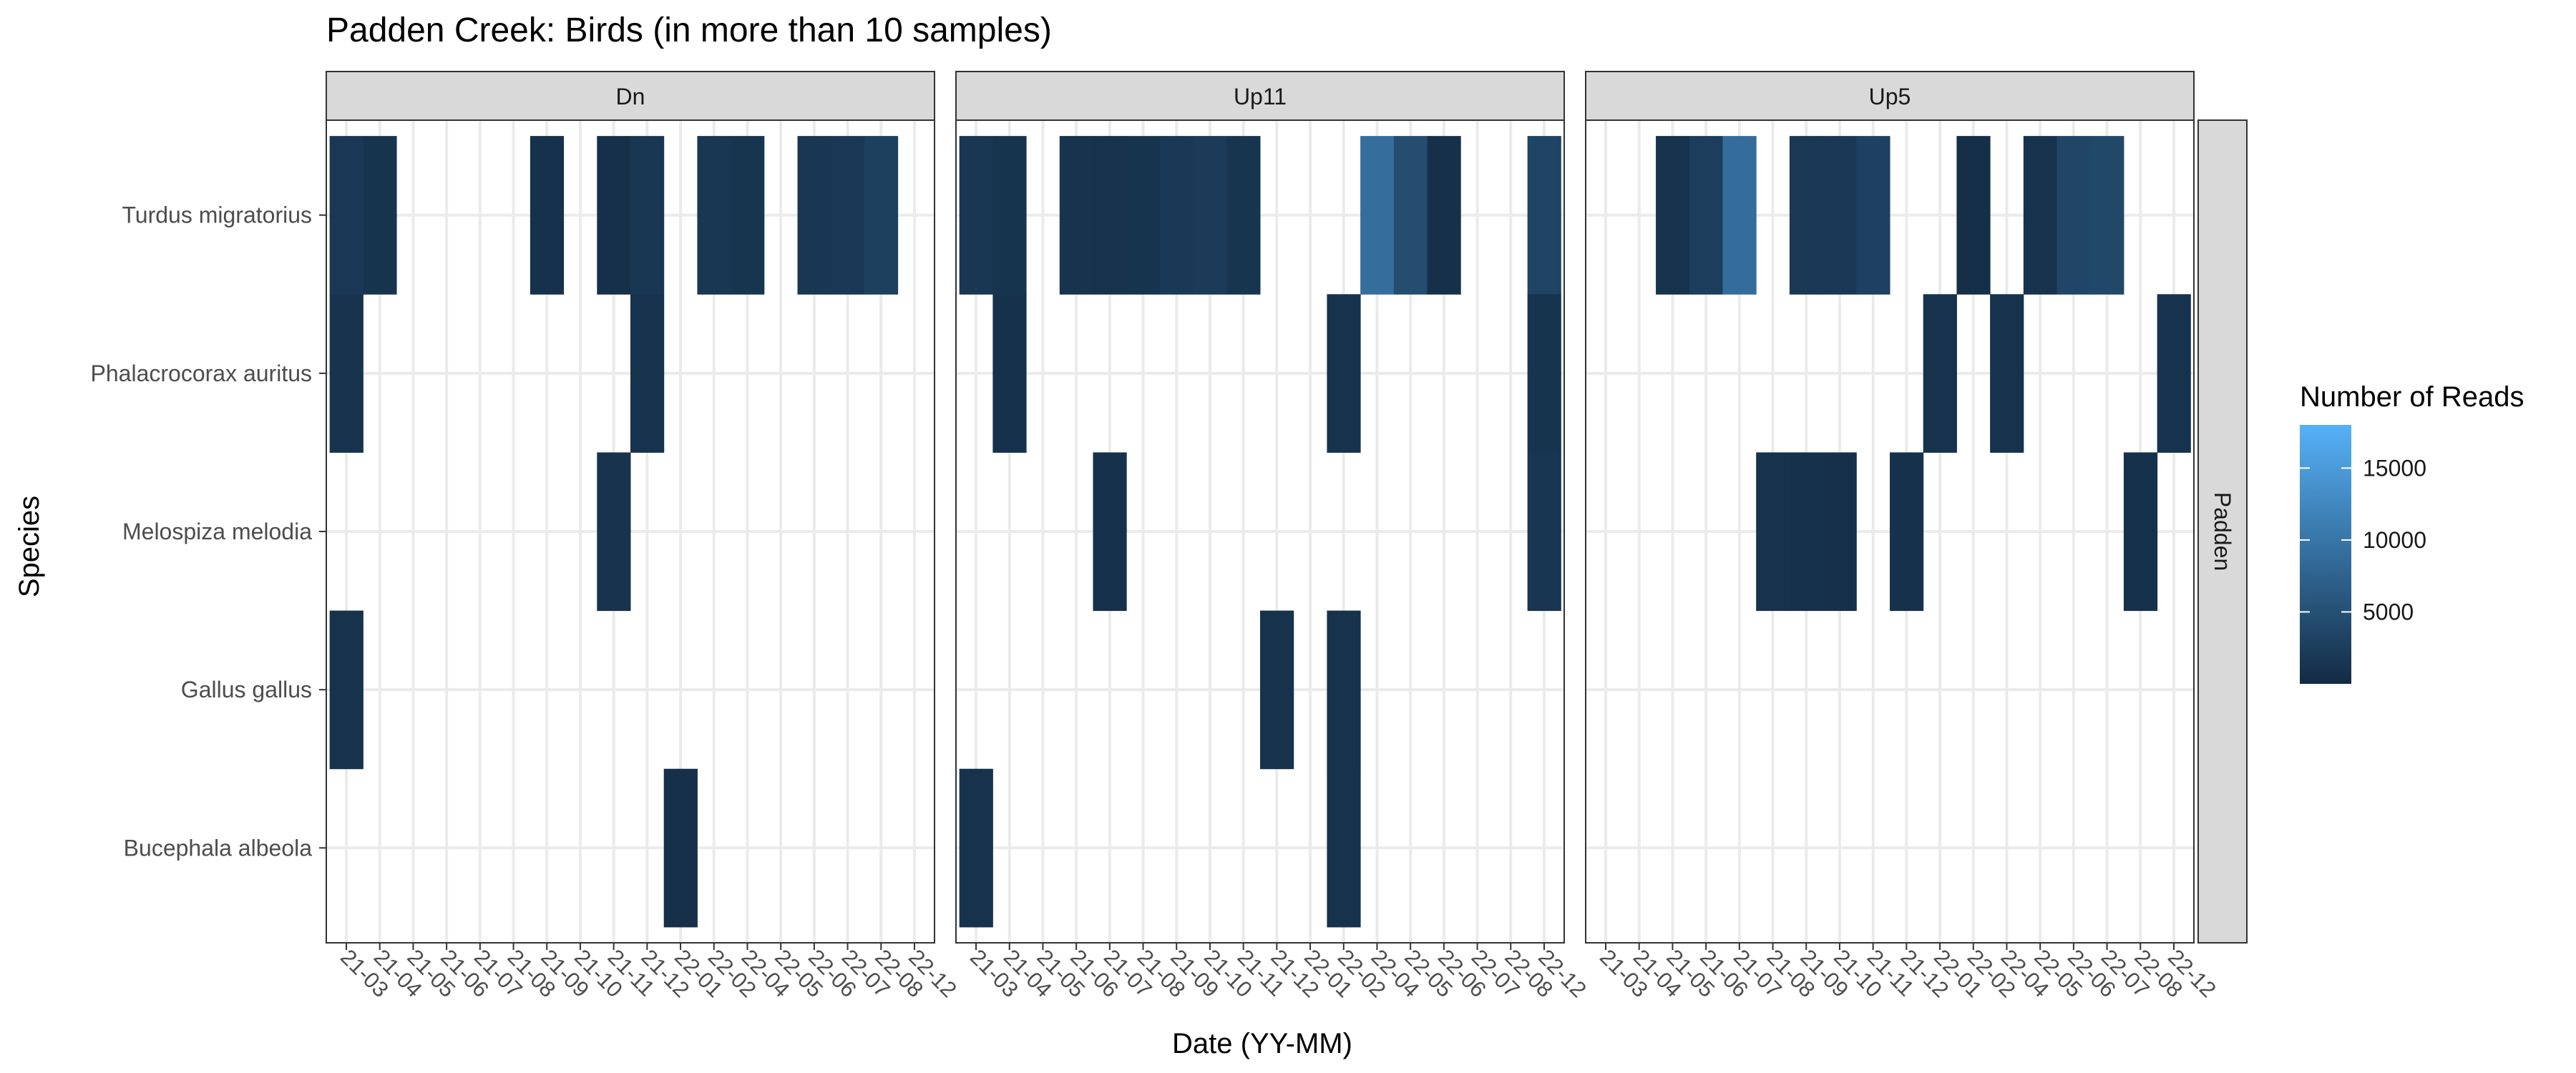  What do you see at coordinates (2394, 468) in the screenshot?
I see `legend-tick-label: 15000` at bounding box center [2394, 468].